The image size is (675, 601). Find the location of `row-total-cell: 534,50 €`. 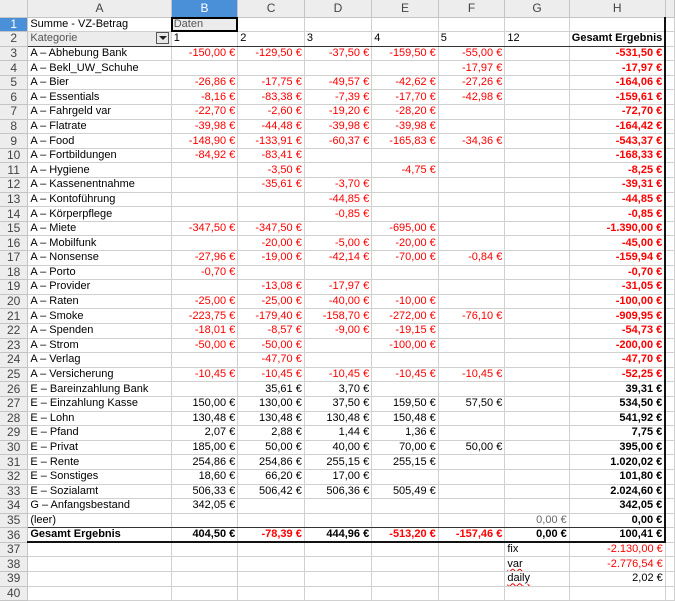

row-total-cell: 534,50 € is located at coordinates (617, 404).